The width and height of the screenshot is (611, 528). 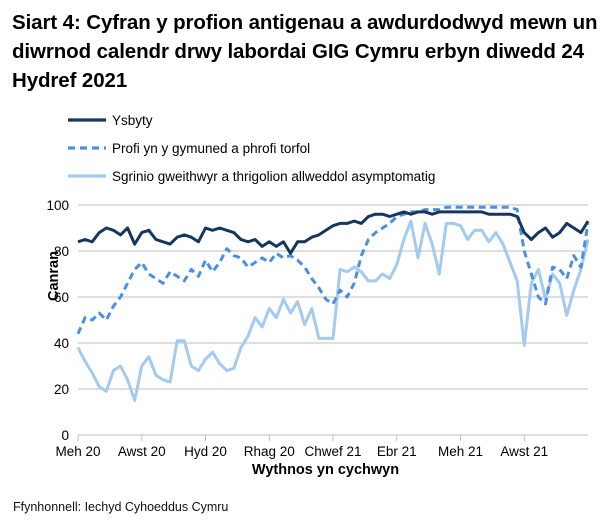 I want to click on x-tick-label: Chwef 21, so click(x=332, y=451).